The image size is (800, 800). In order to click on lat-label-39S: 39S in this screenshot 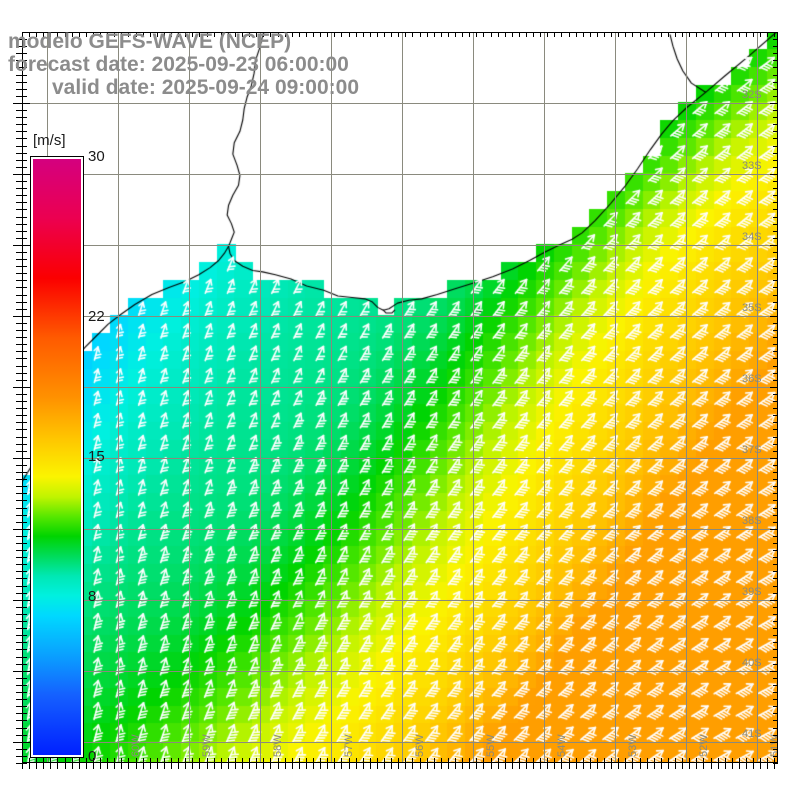, I will do `click(752, 591)`.